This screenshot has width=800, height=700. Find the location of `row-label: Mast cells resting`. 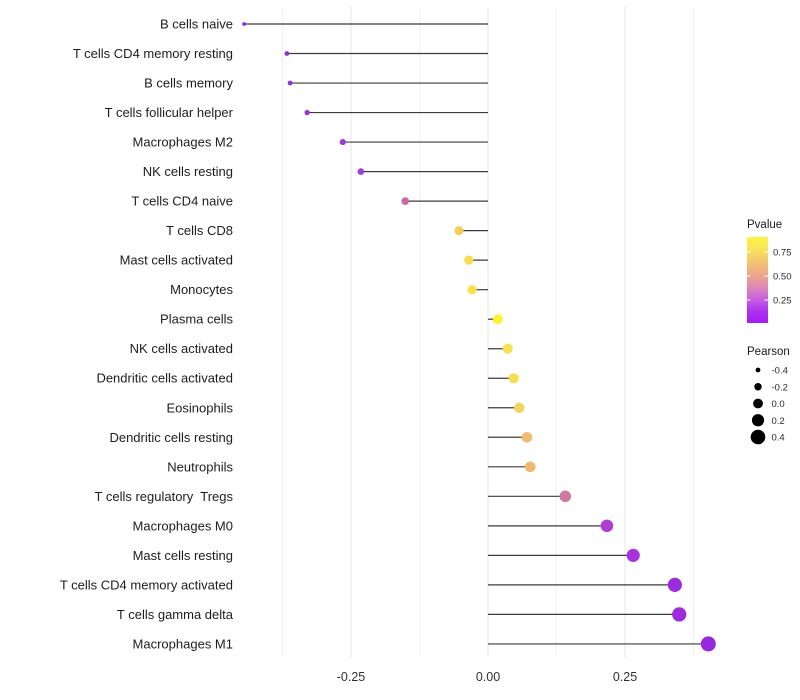

row-label: Mast cells resting is located at coordinates (183, 555).